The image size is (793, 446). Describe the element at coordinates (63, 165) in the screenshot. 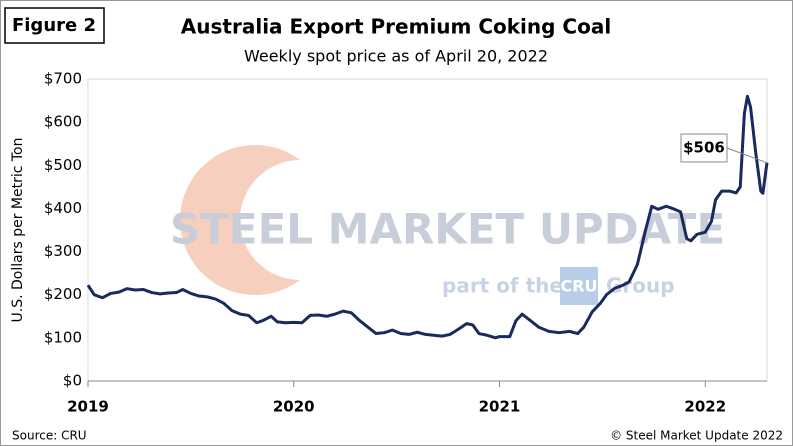

I see `y-tick-label: $500` at that location.